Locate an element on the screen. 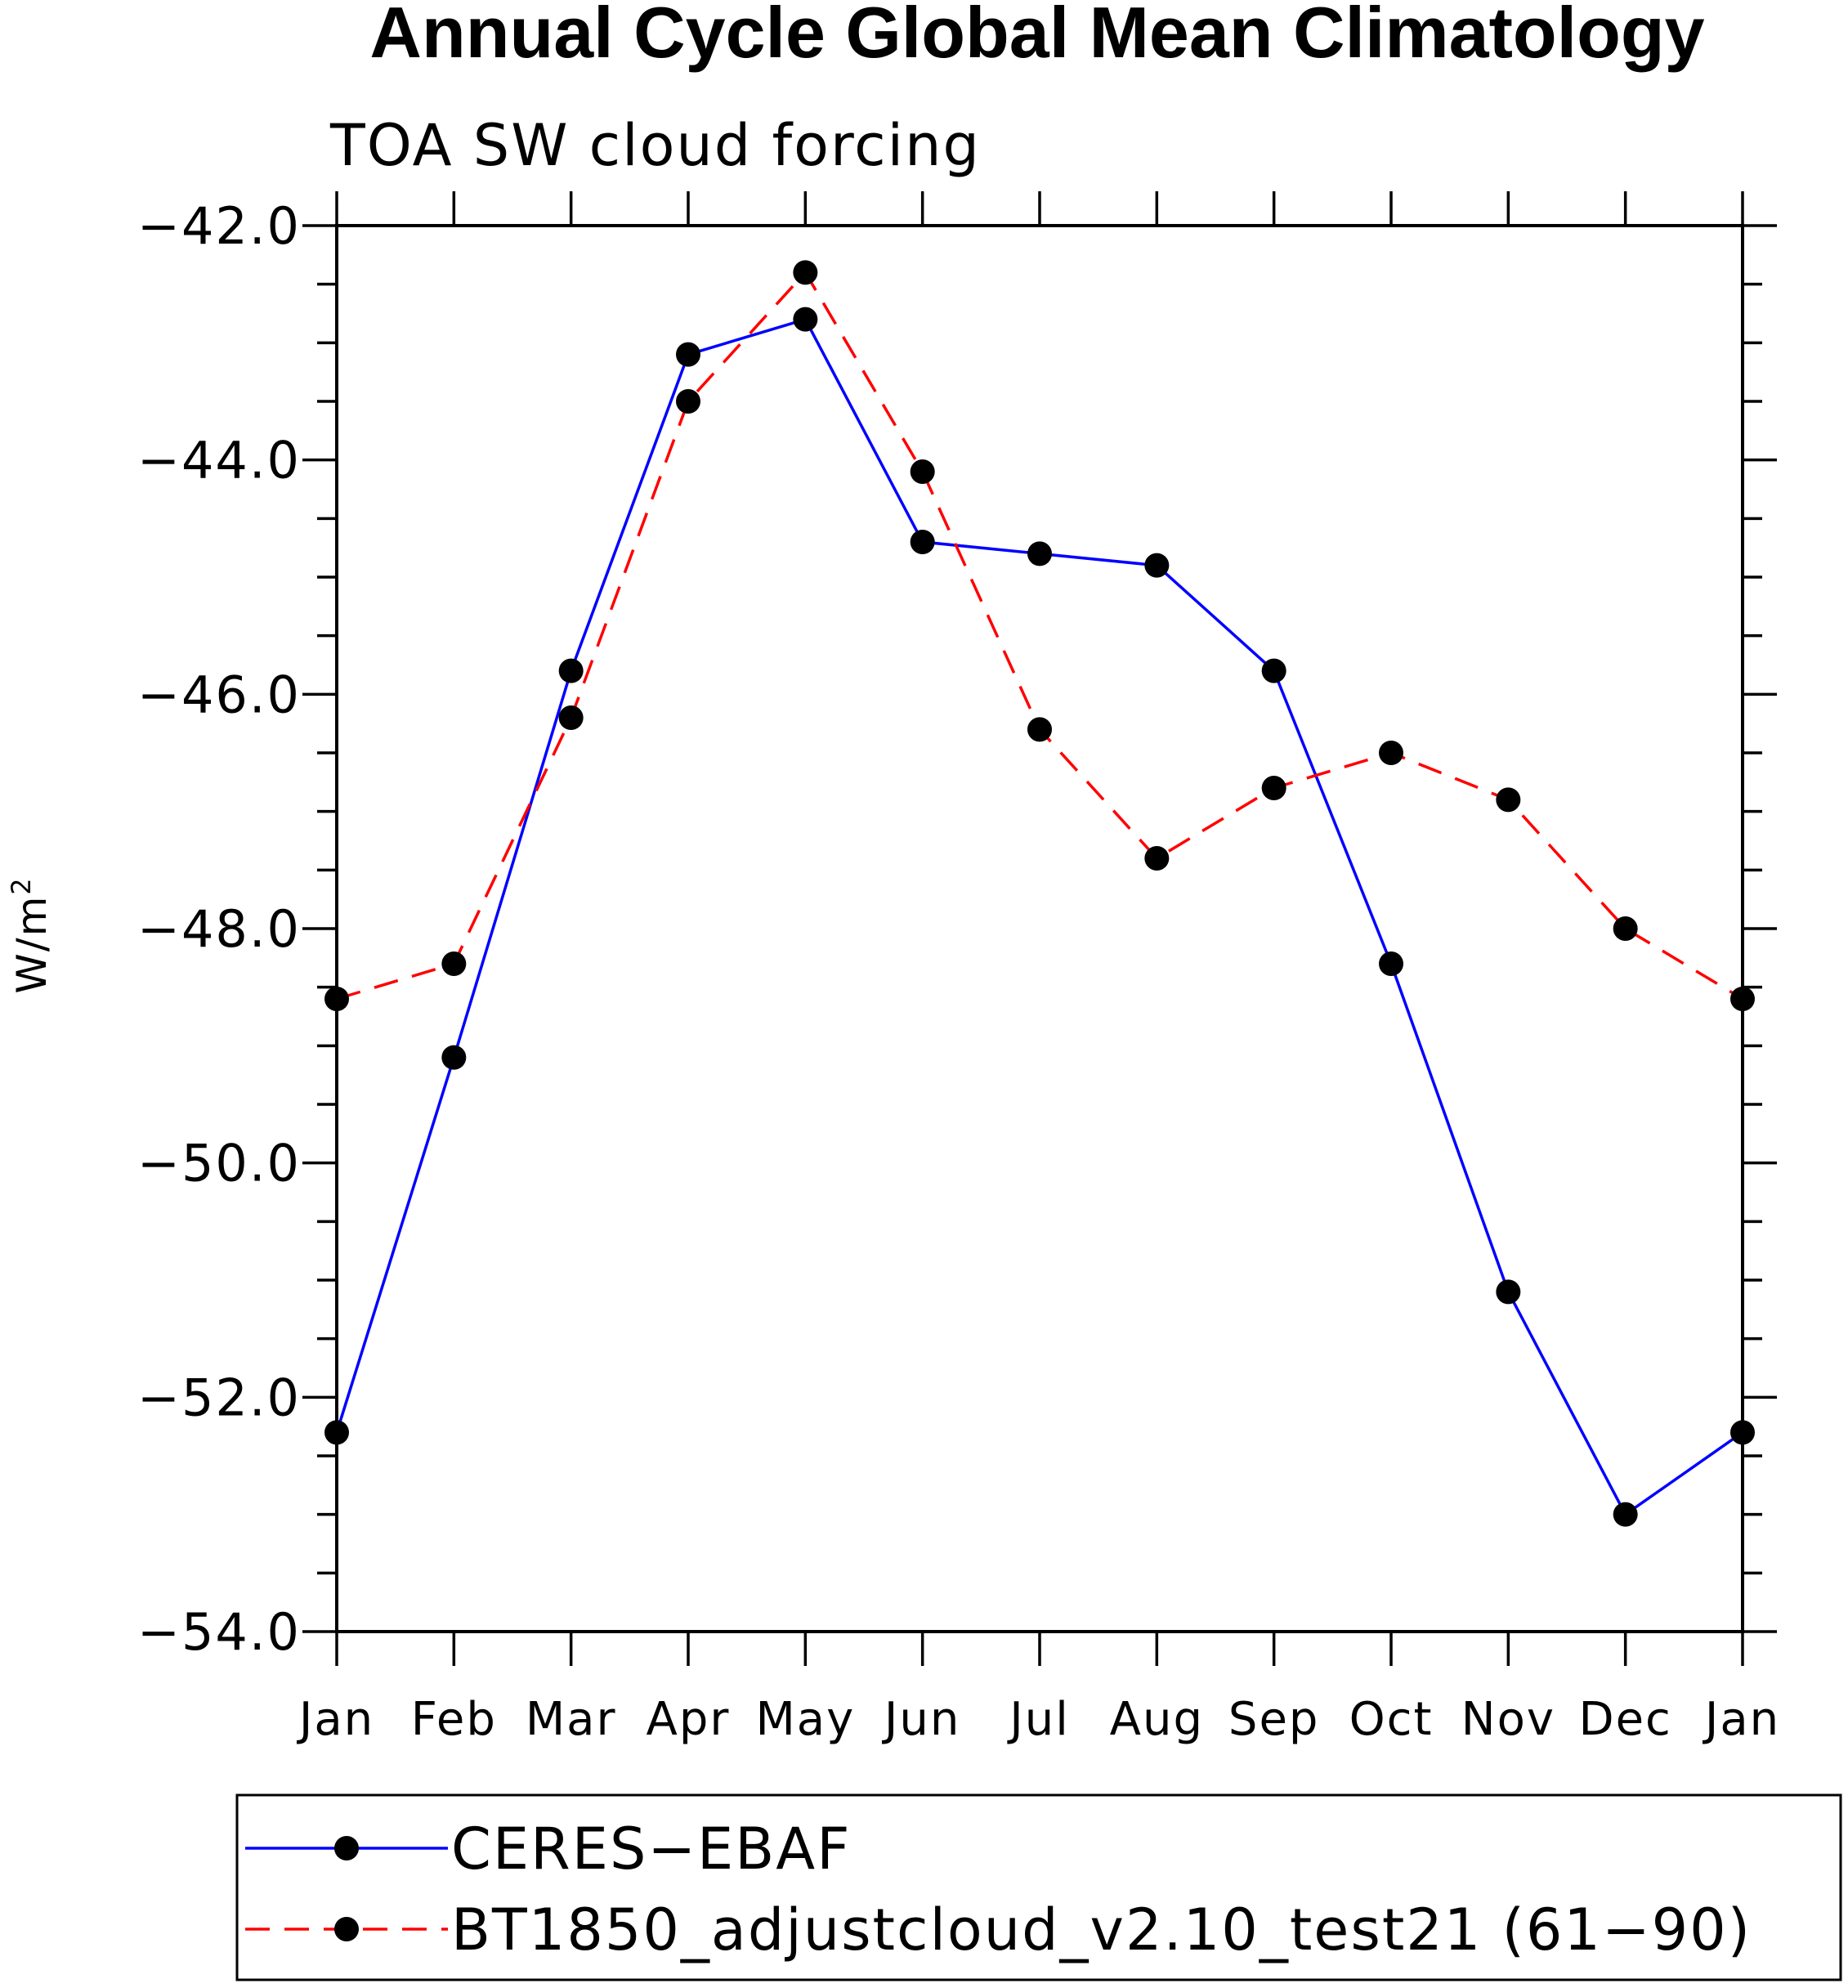 Image resolution: width=1848 pixels, height=1988 pixels. y-tick-label: −48.0 is located at coordinates (219, 929).